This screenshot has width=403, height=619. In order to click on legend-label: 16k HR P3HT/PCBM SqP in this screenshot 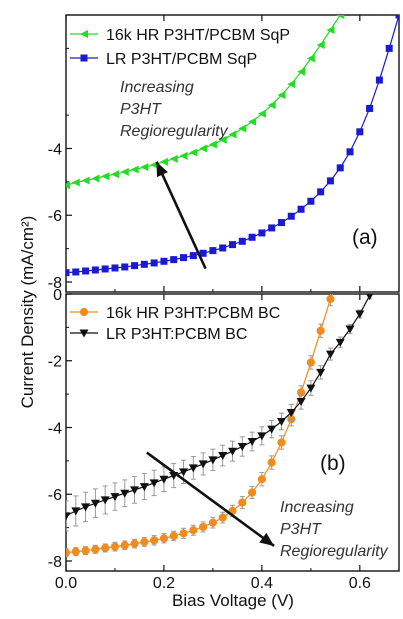, I will do `click(198, 35)`.